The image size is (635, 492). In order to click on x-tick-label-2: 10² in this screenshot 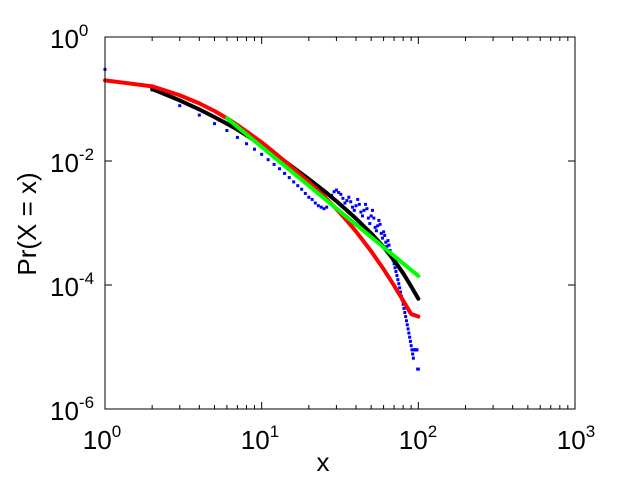, I will do `click(418, 438)`.